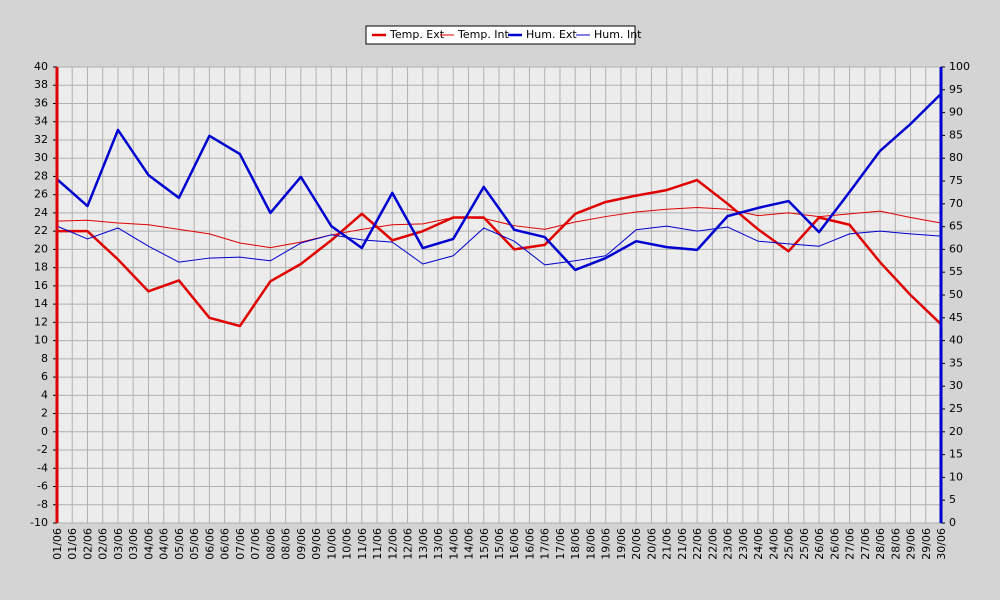 The image size is (1000, 600). What do you see at coordinates (956, 112) in the screenshot?
I see `y2-tick-label: 90` at bounding box center [956, 112].